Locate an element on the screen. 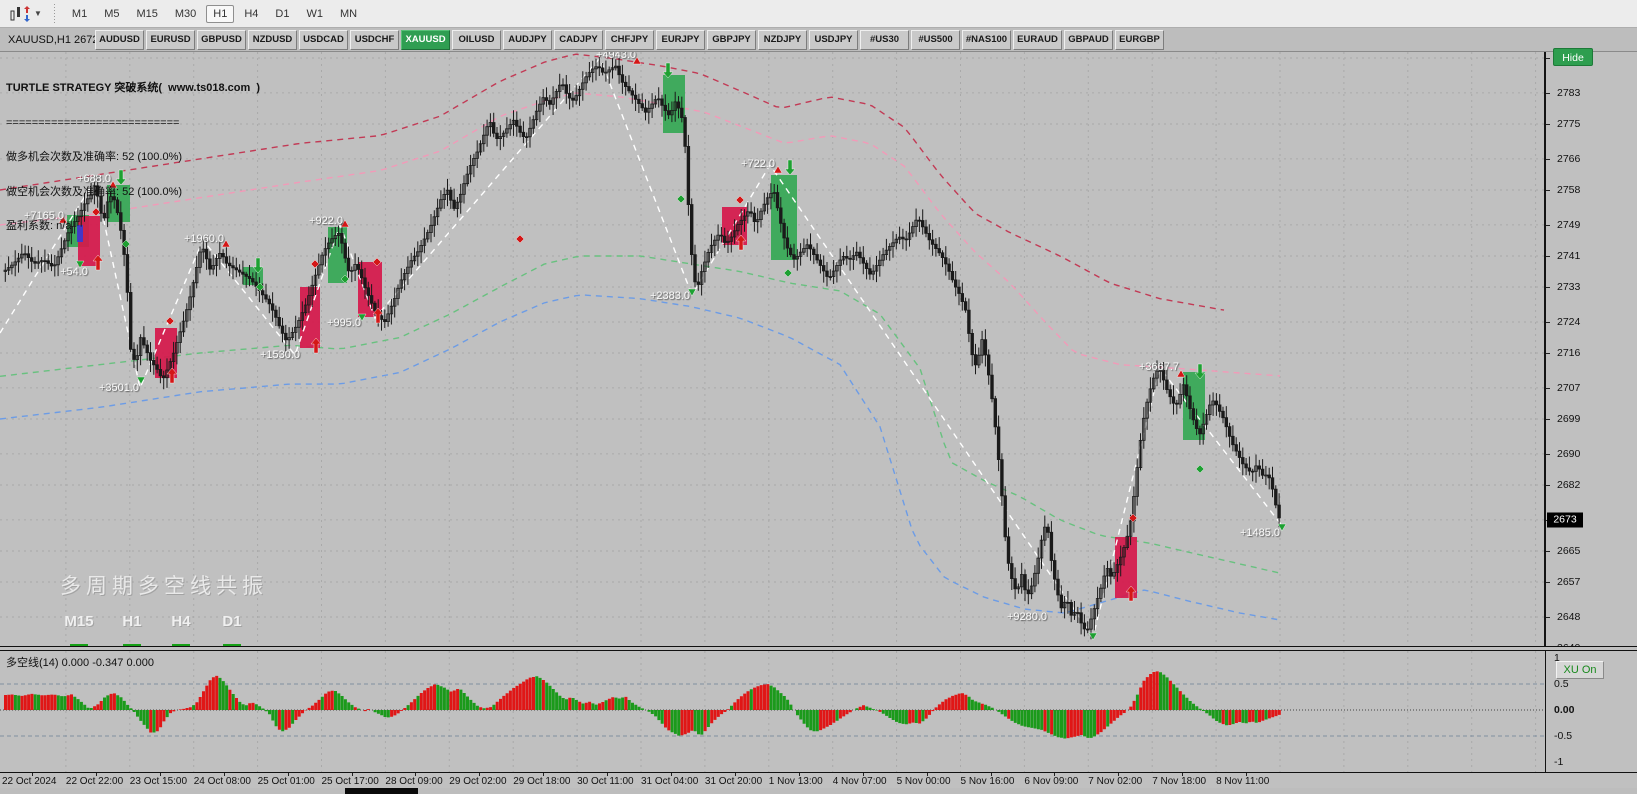 The image size is (1637, 794). hide-button: Hide is located at coordinates (1573, 57).